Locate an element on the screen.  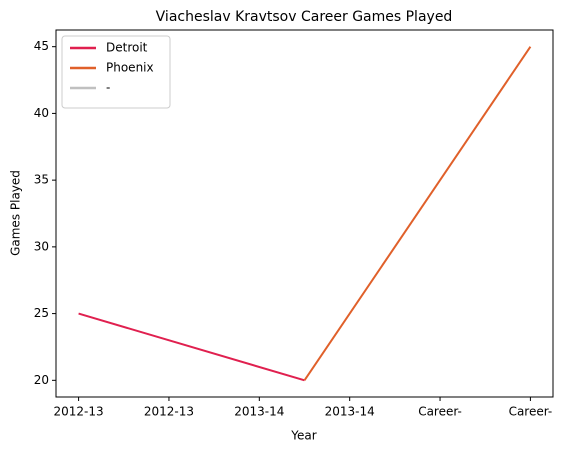
y-tick-label: 30 is located at coordinates (41, 246).